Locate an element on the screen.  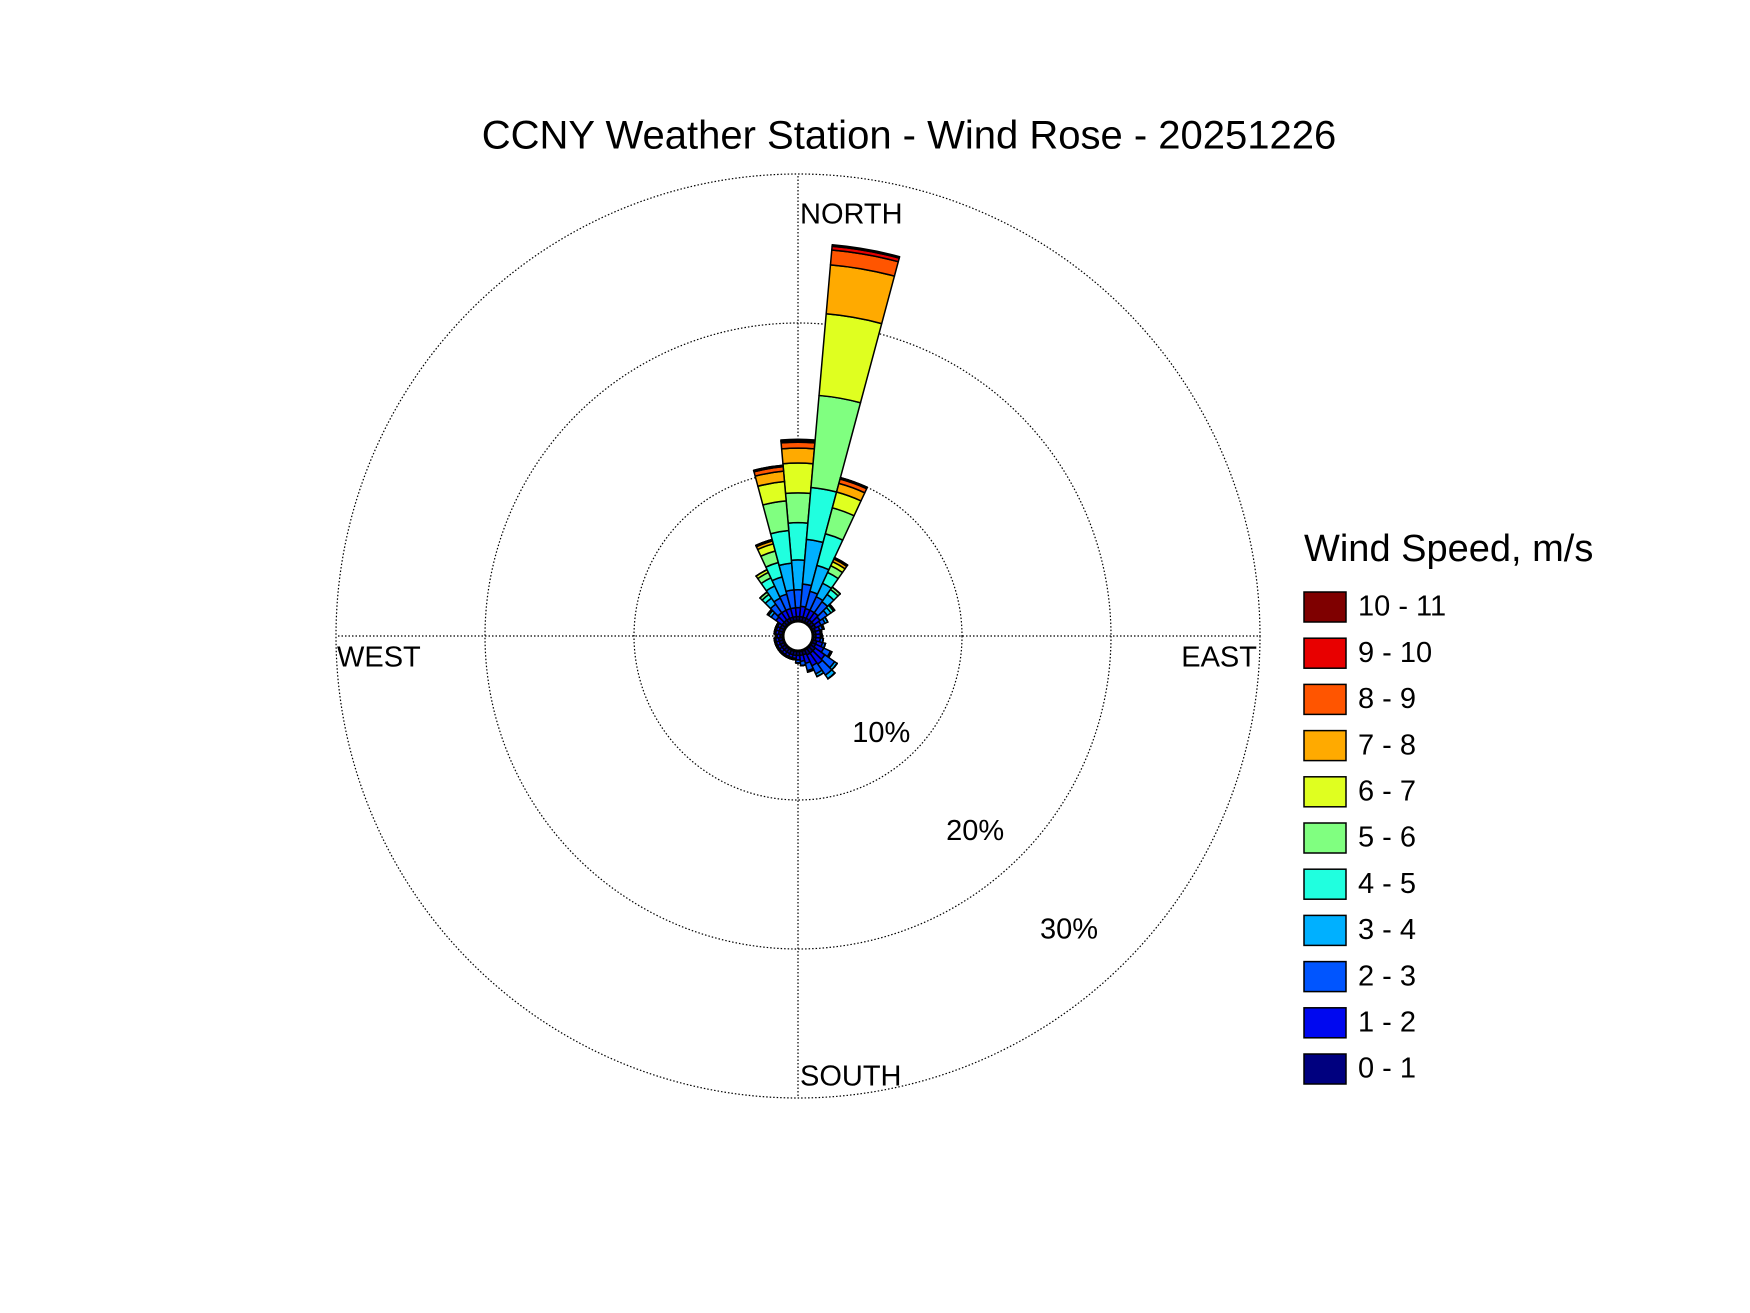
legend-label: 6 - 7 is located at coordinates (1387, 791).